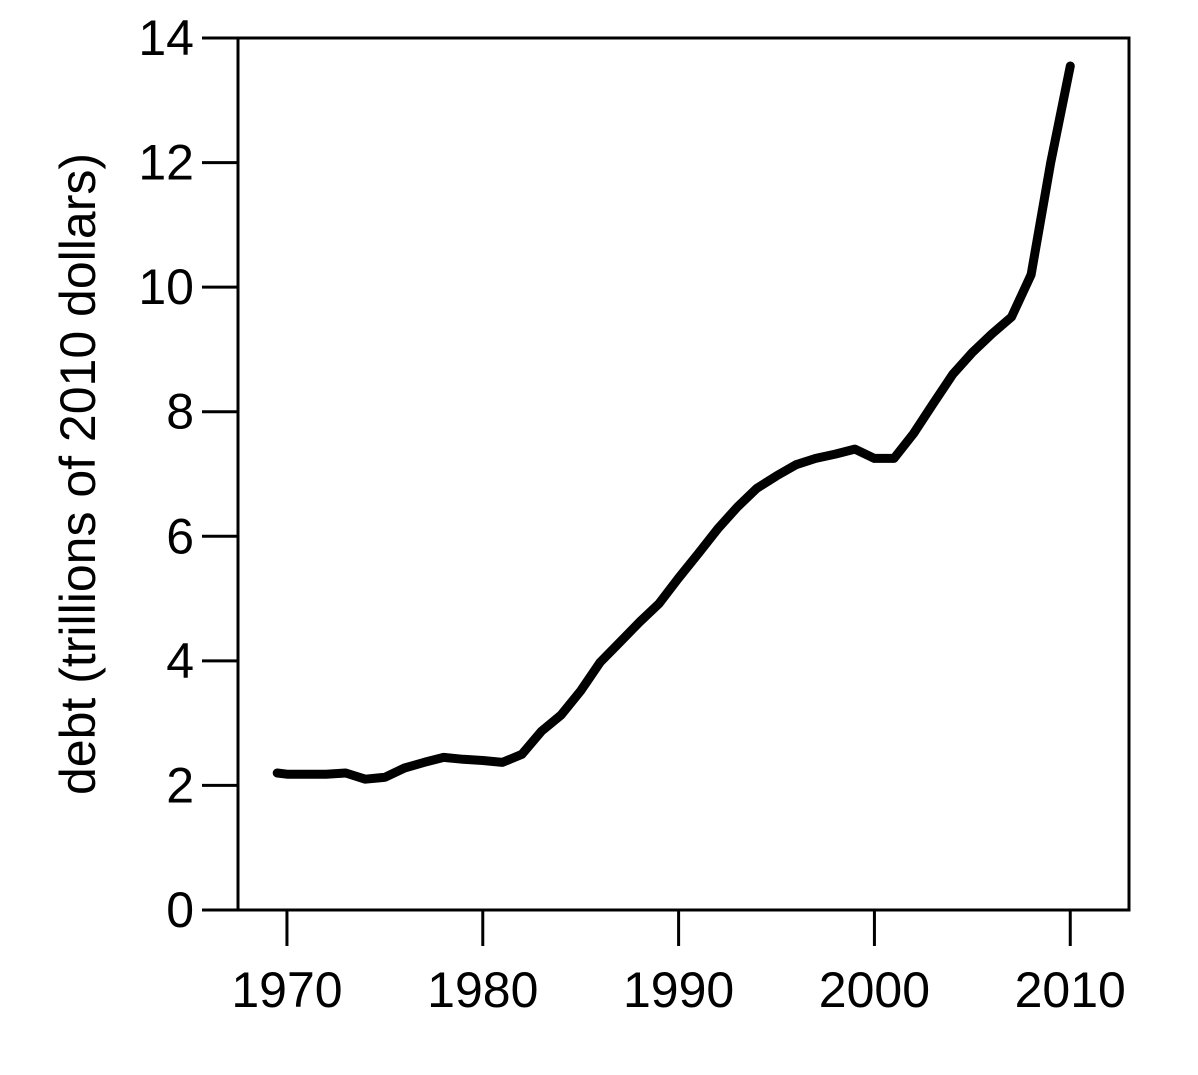 The height and width of the screenshot is (1075, 1198). What do you see at coordinates (180, 785) in the screenshot?
I see `y-tick-label: 2` at bounding box center [180, 785].